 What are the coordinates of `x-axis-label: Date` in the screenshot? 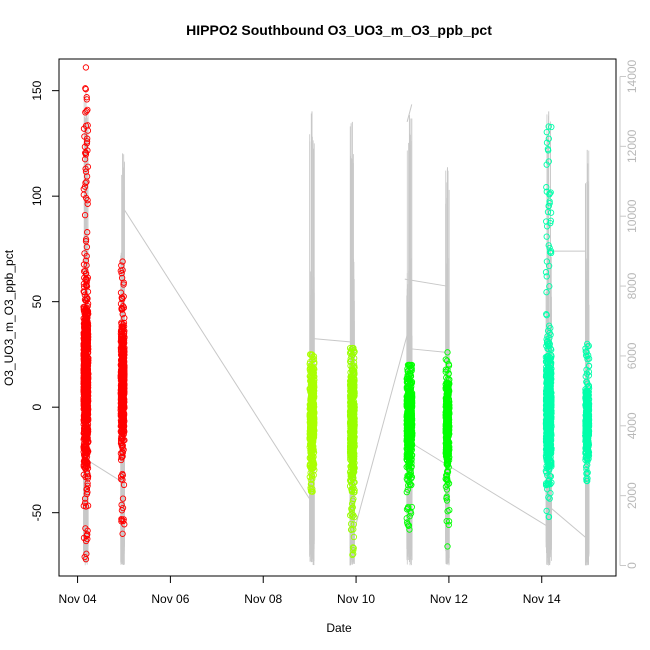 It's located at (339, 628).